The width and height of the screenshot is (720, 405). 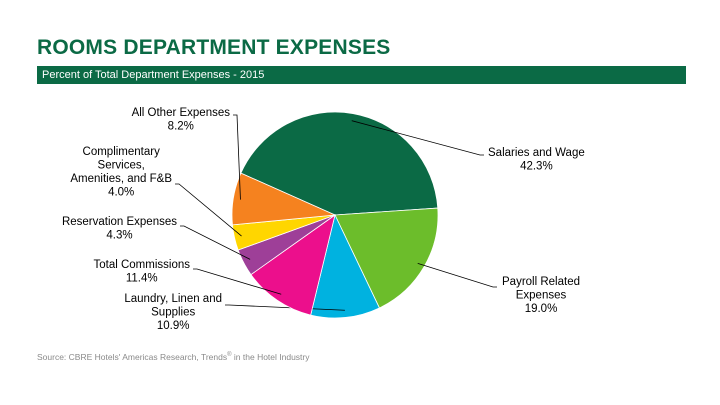 What do you see at coordinates (270, 357) in the screenshot?
I see `source-suffix: in the Hotel Industry` at bounding box center [270, 357].